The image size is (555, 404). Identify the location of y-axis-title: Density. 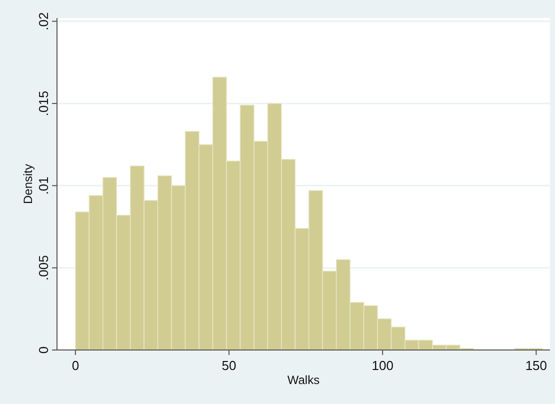
(28, 184).